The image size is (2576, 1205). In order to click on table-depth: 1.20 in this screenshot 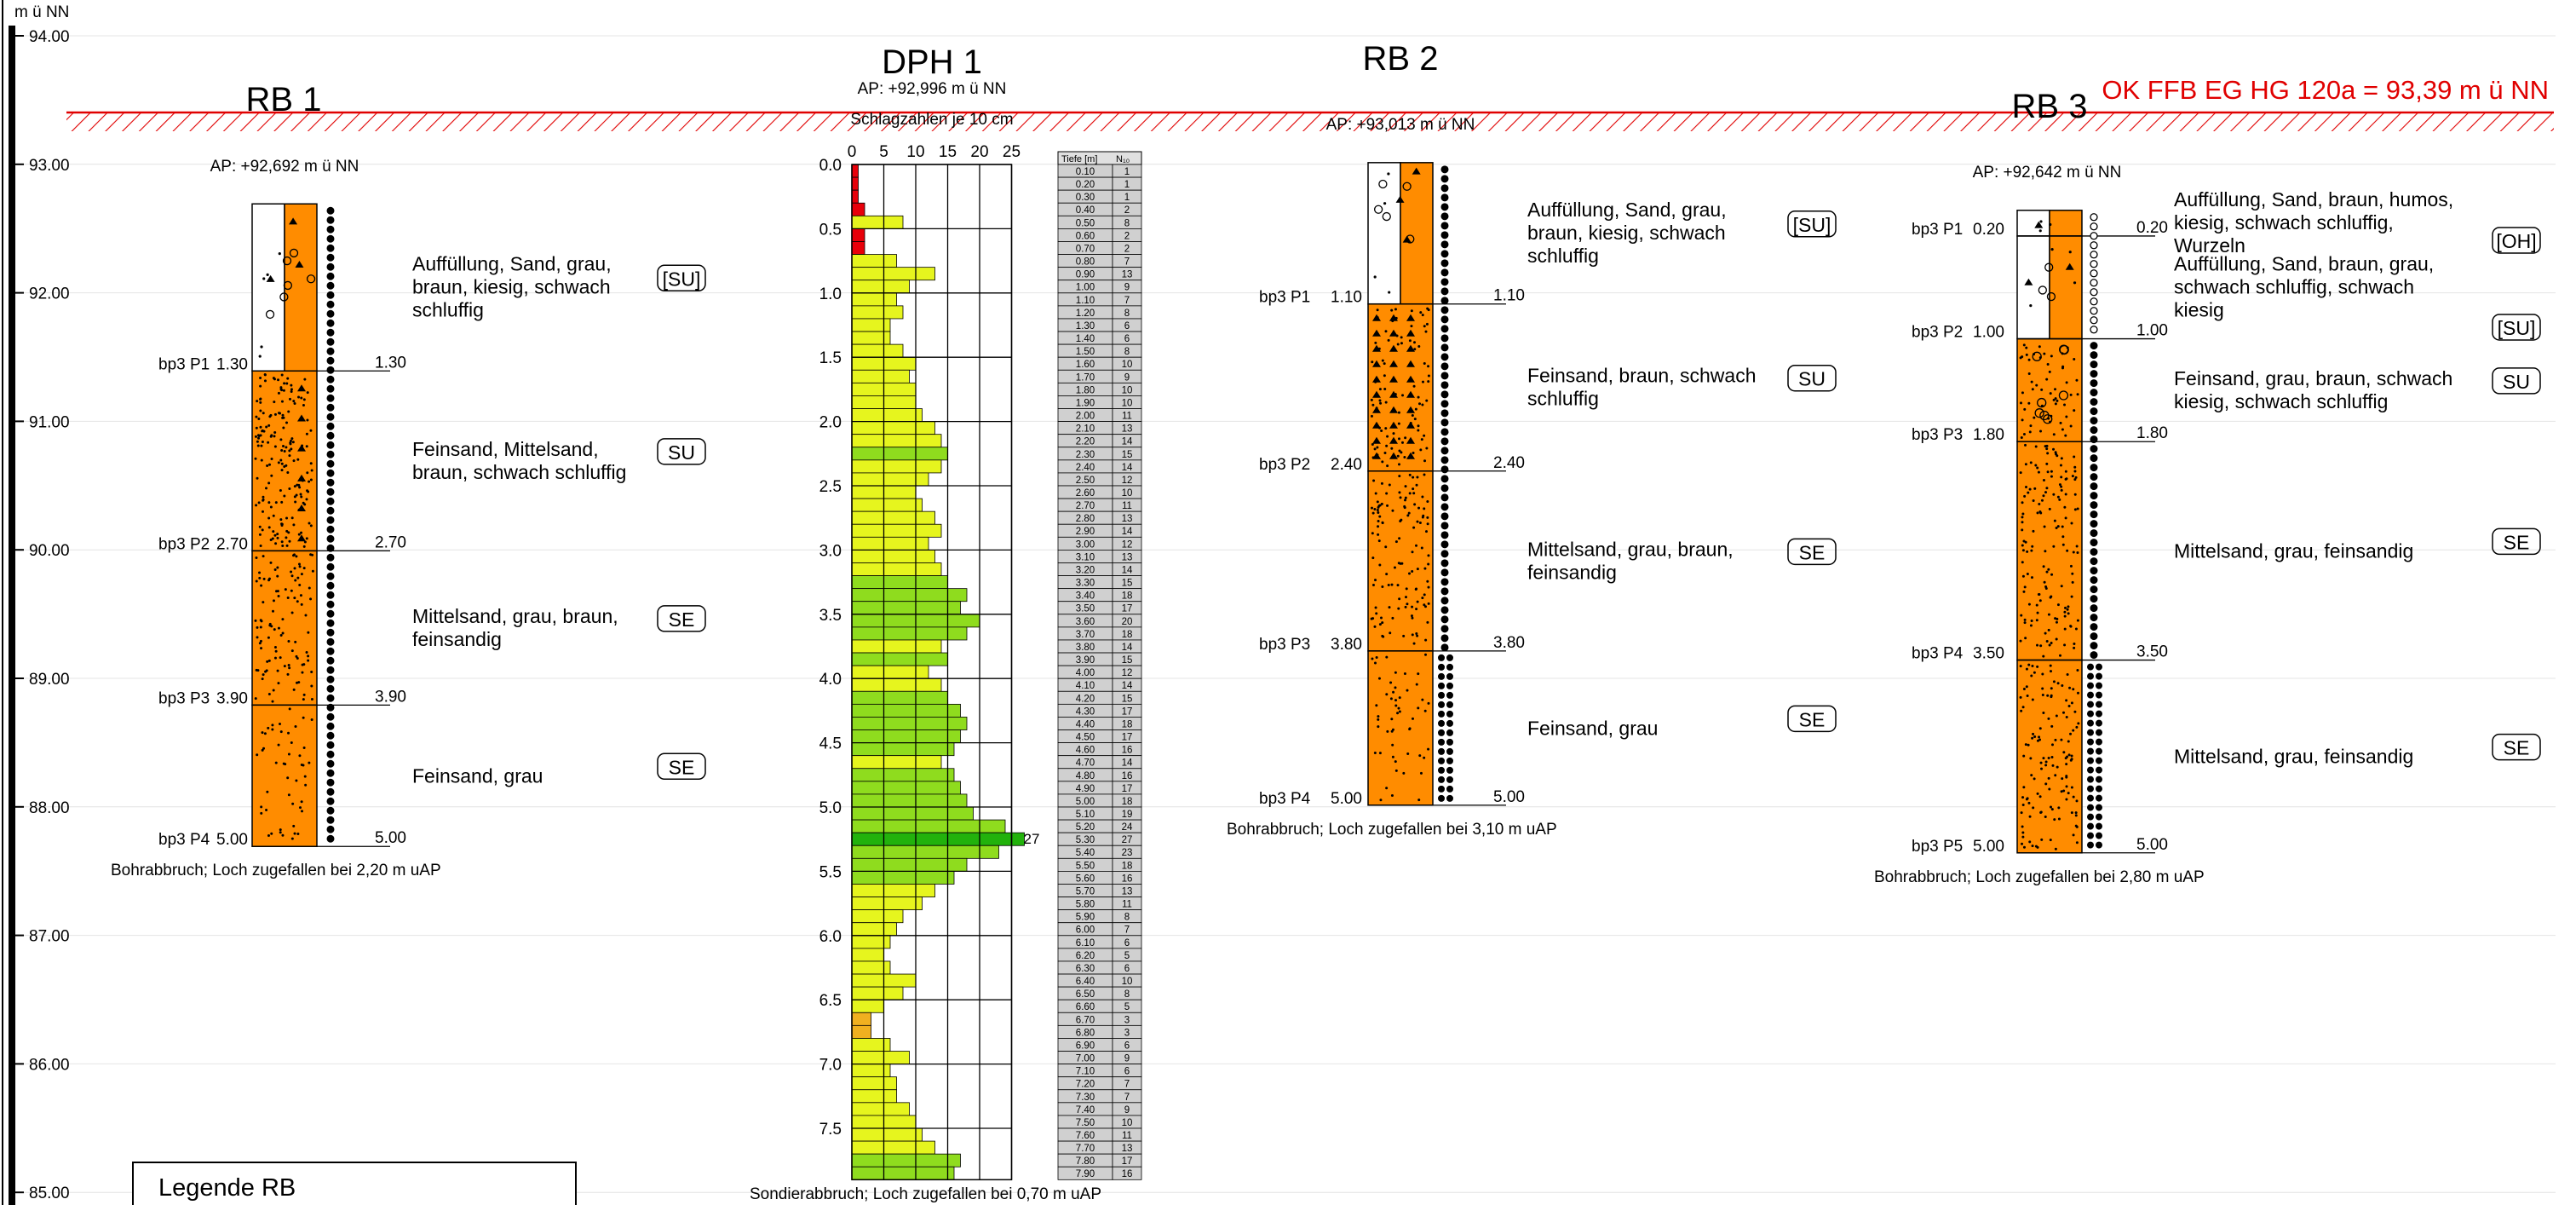, I will do `click(1085, 313)`.